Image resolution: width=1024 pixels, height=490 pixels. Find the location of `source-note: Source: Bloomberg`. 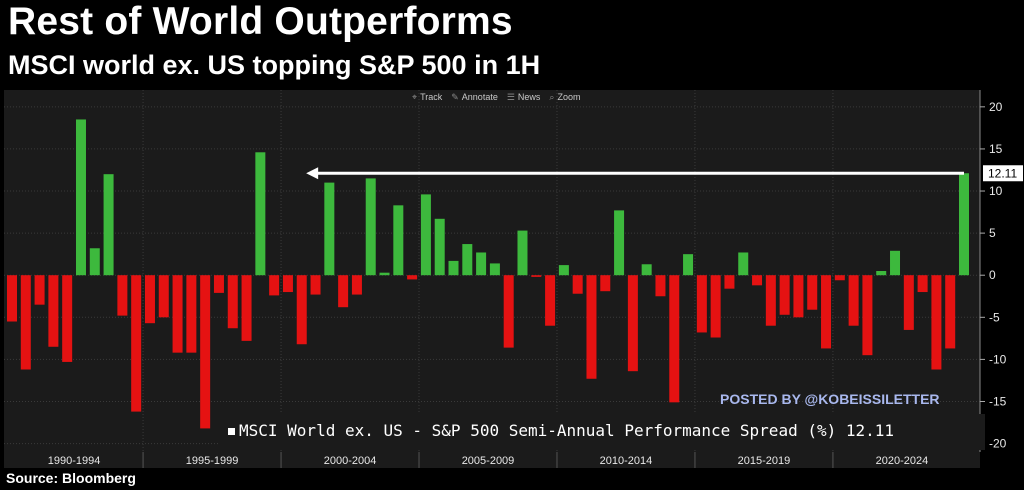

source-note: Source: Bloomberg is located at coordinates (71, 478).